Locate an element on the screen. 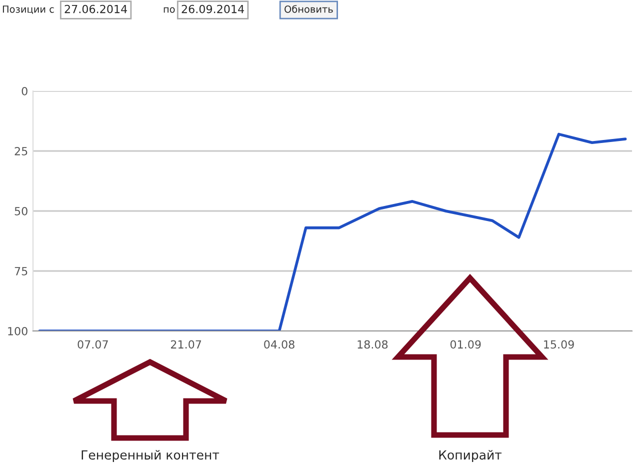  text: 26.09.2014 is located at coordinates (213, 9).